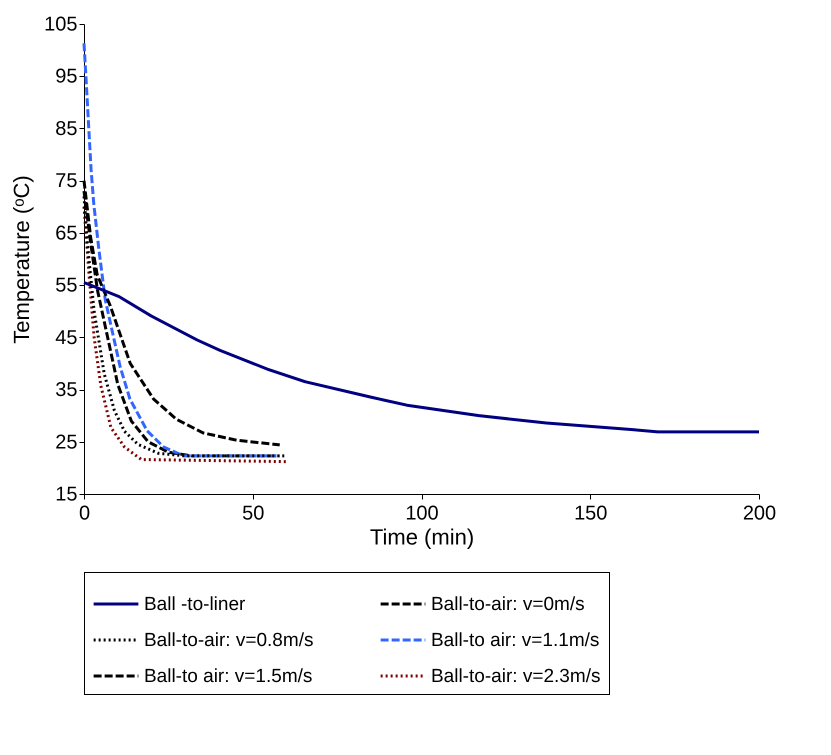 This screenshot has width=831, height=755. What do you see at coordinates (66, 77) in the screenshot?
I see `y-tick-label: 95` at bounding box center [66, 77].